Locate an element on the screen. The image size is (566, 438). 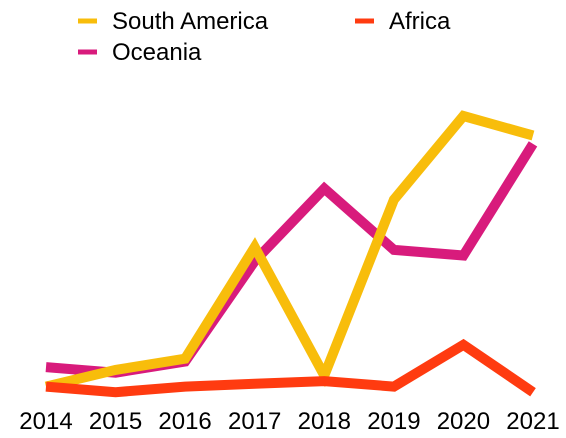
x-tick-label: 2016 is located at coordinates (184, 421).